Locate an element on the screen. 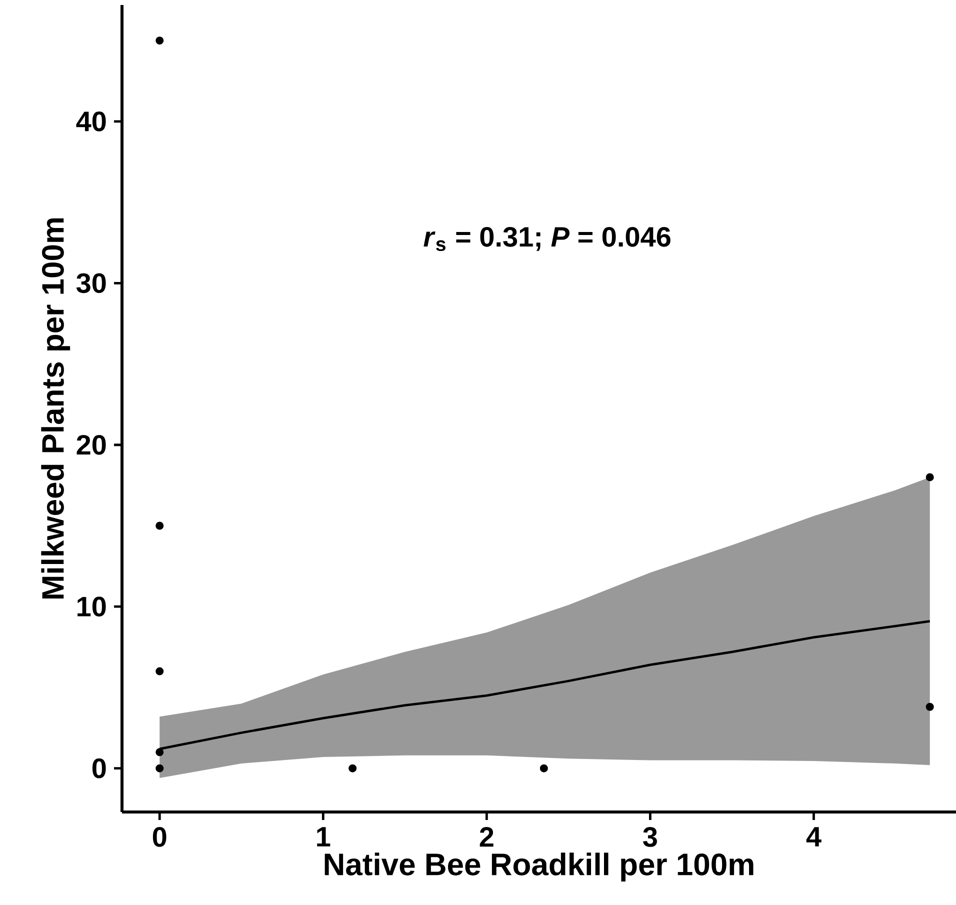  y-tick-label: 30 is located at coordinates (91, 283).